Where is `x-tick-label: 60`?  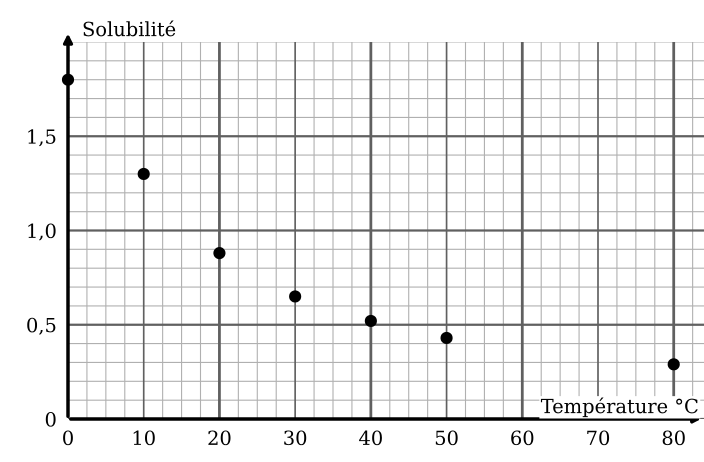 x-tick-label: 60 is located at coordinates (522, 438).